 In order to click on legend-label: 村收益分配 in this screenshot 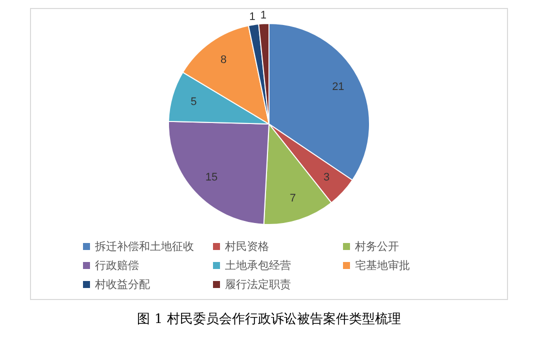, I will do `click(122, 284)`.